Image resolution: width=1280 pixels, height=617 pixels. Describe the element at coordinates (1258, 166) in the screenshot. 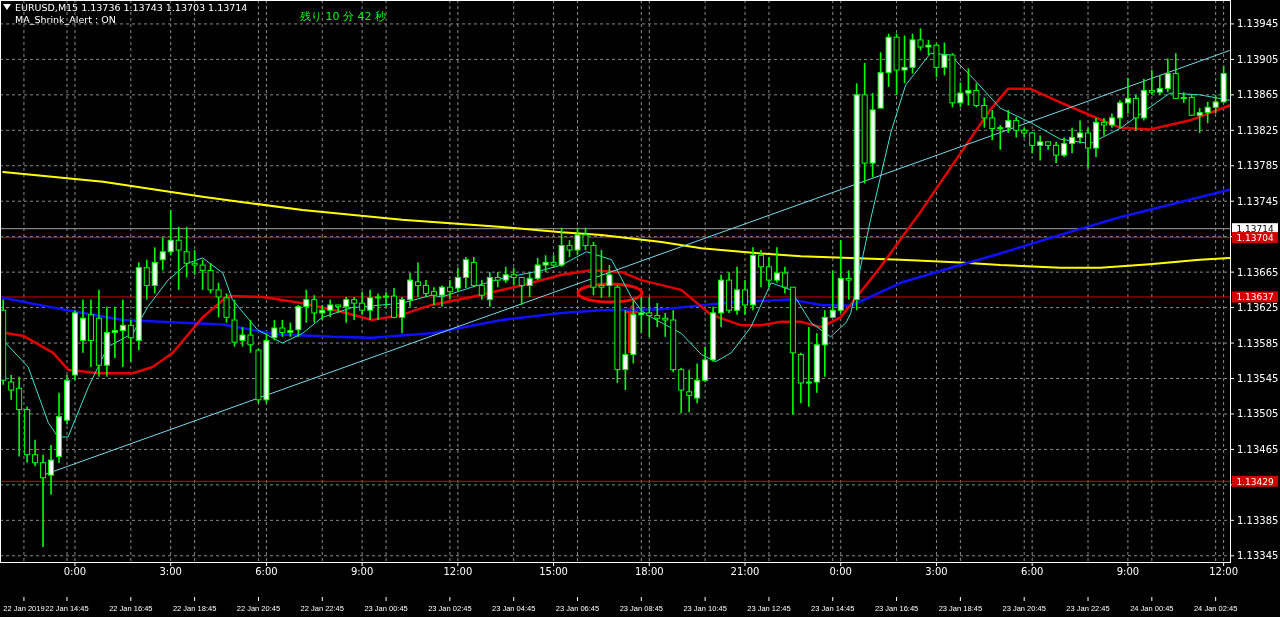

I see `y-tick-label: 1.13785` at that location.